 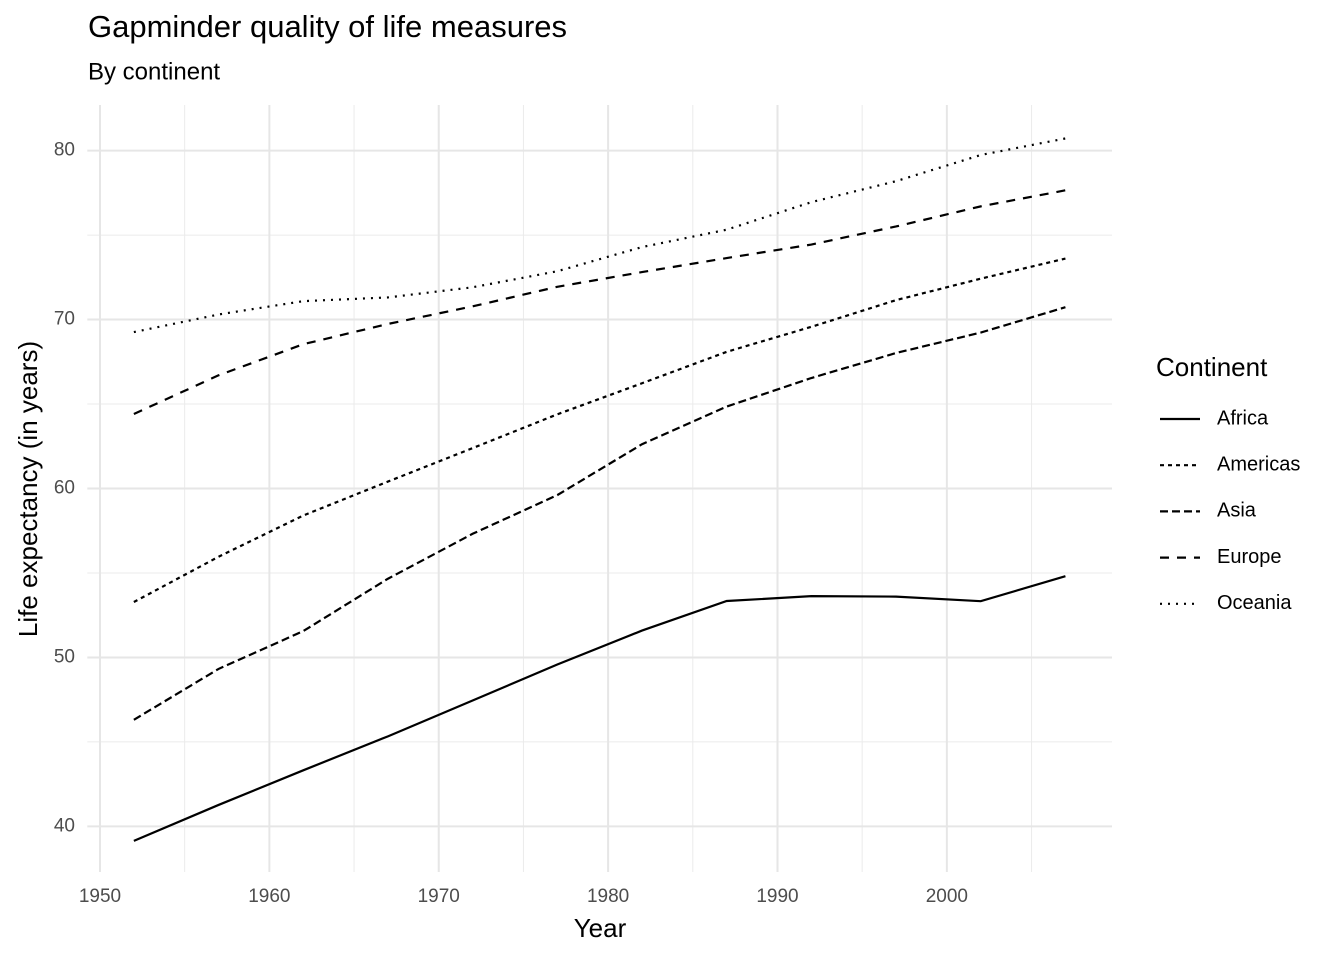 What do you see at coordinates (1237, 511) in the screenshot?
I see `legend-label: Asia` at bounding box center [1237, 511].